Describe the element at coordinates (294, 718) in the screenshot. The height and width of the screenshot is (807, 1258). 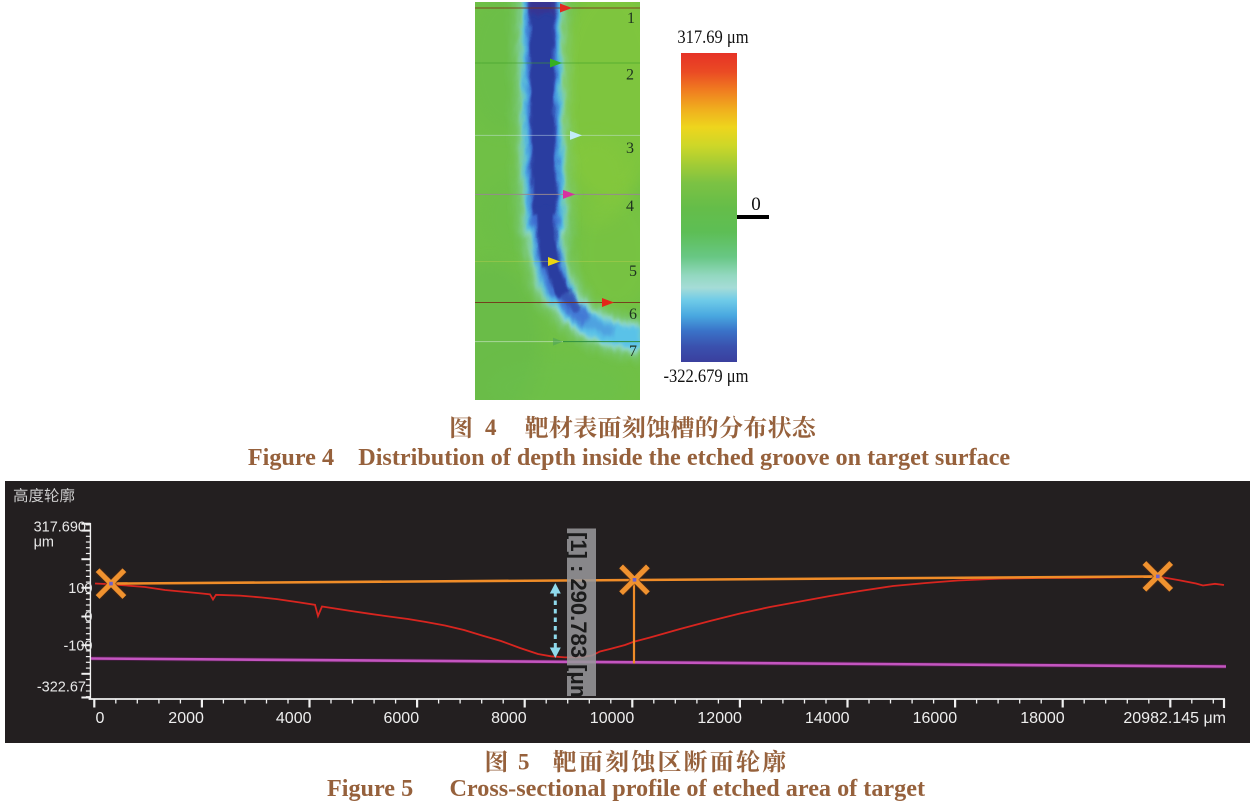
I see `svg-text: 4000` at that location.